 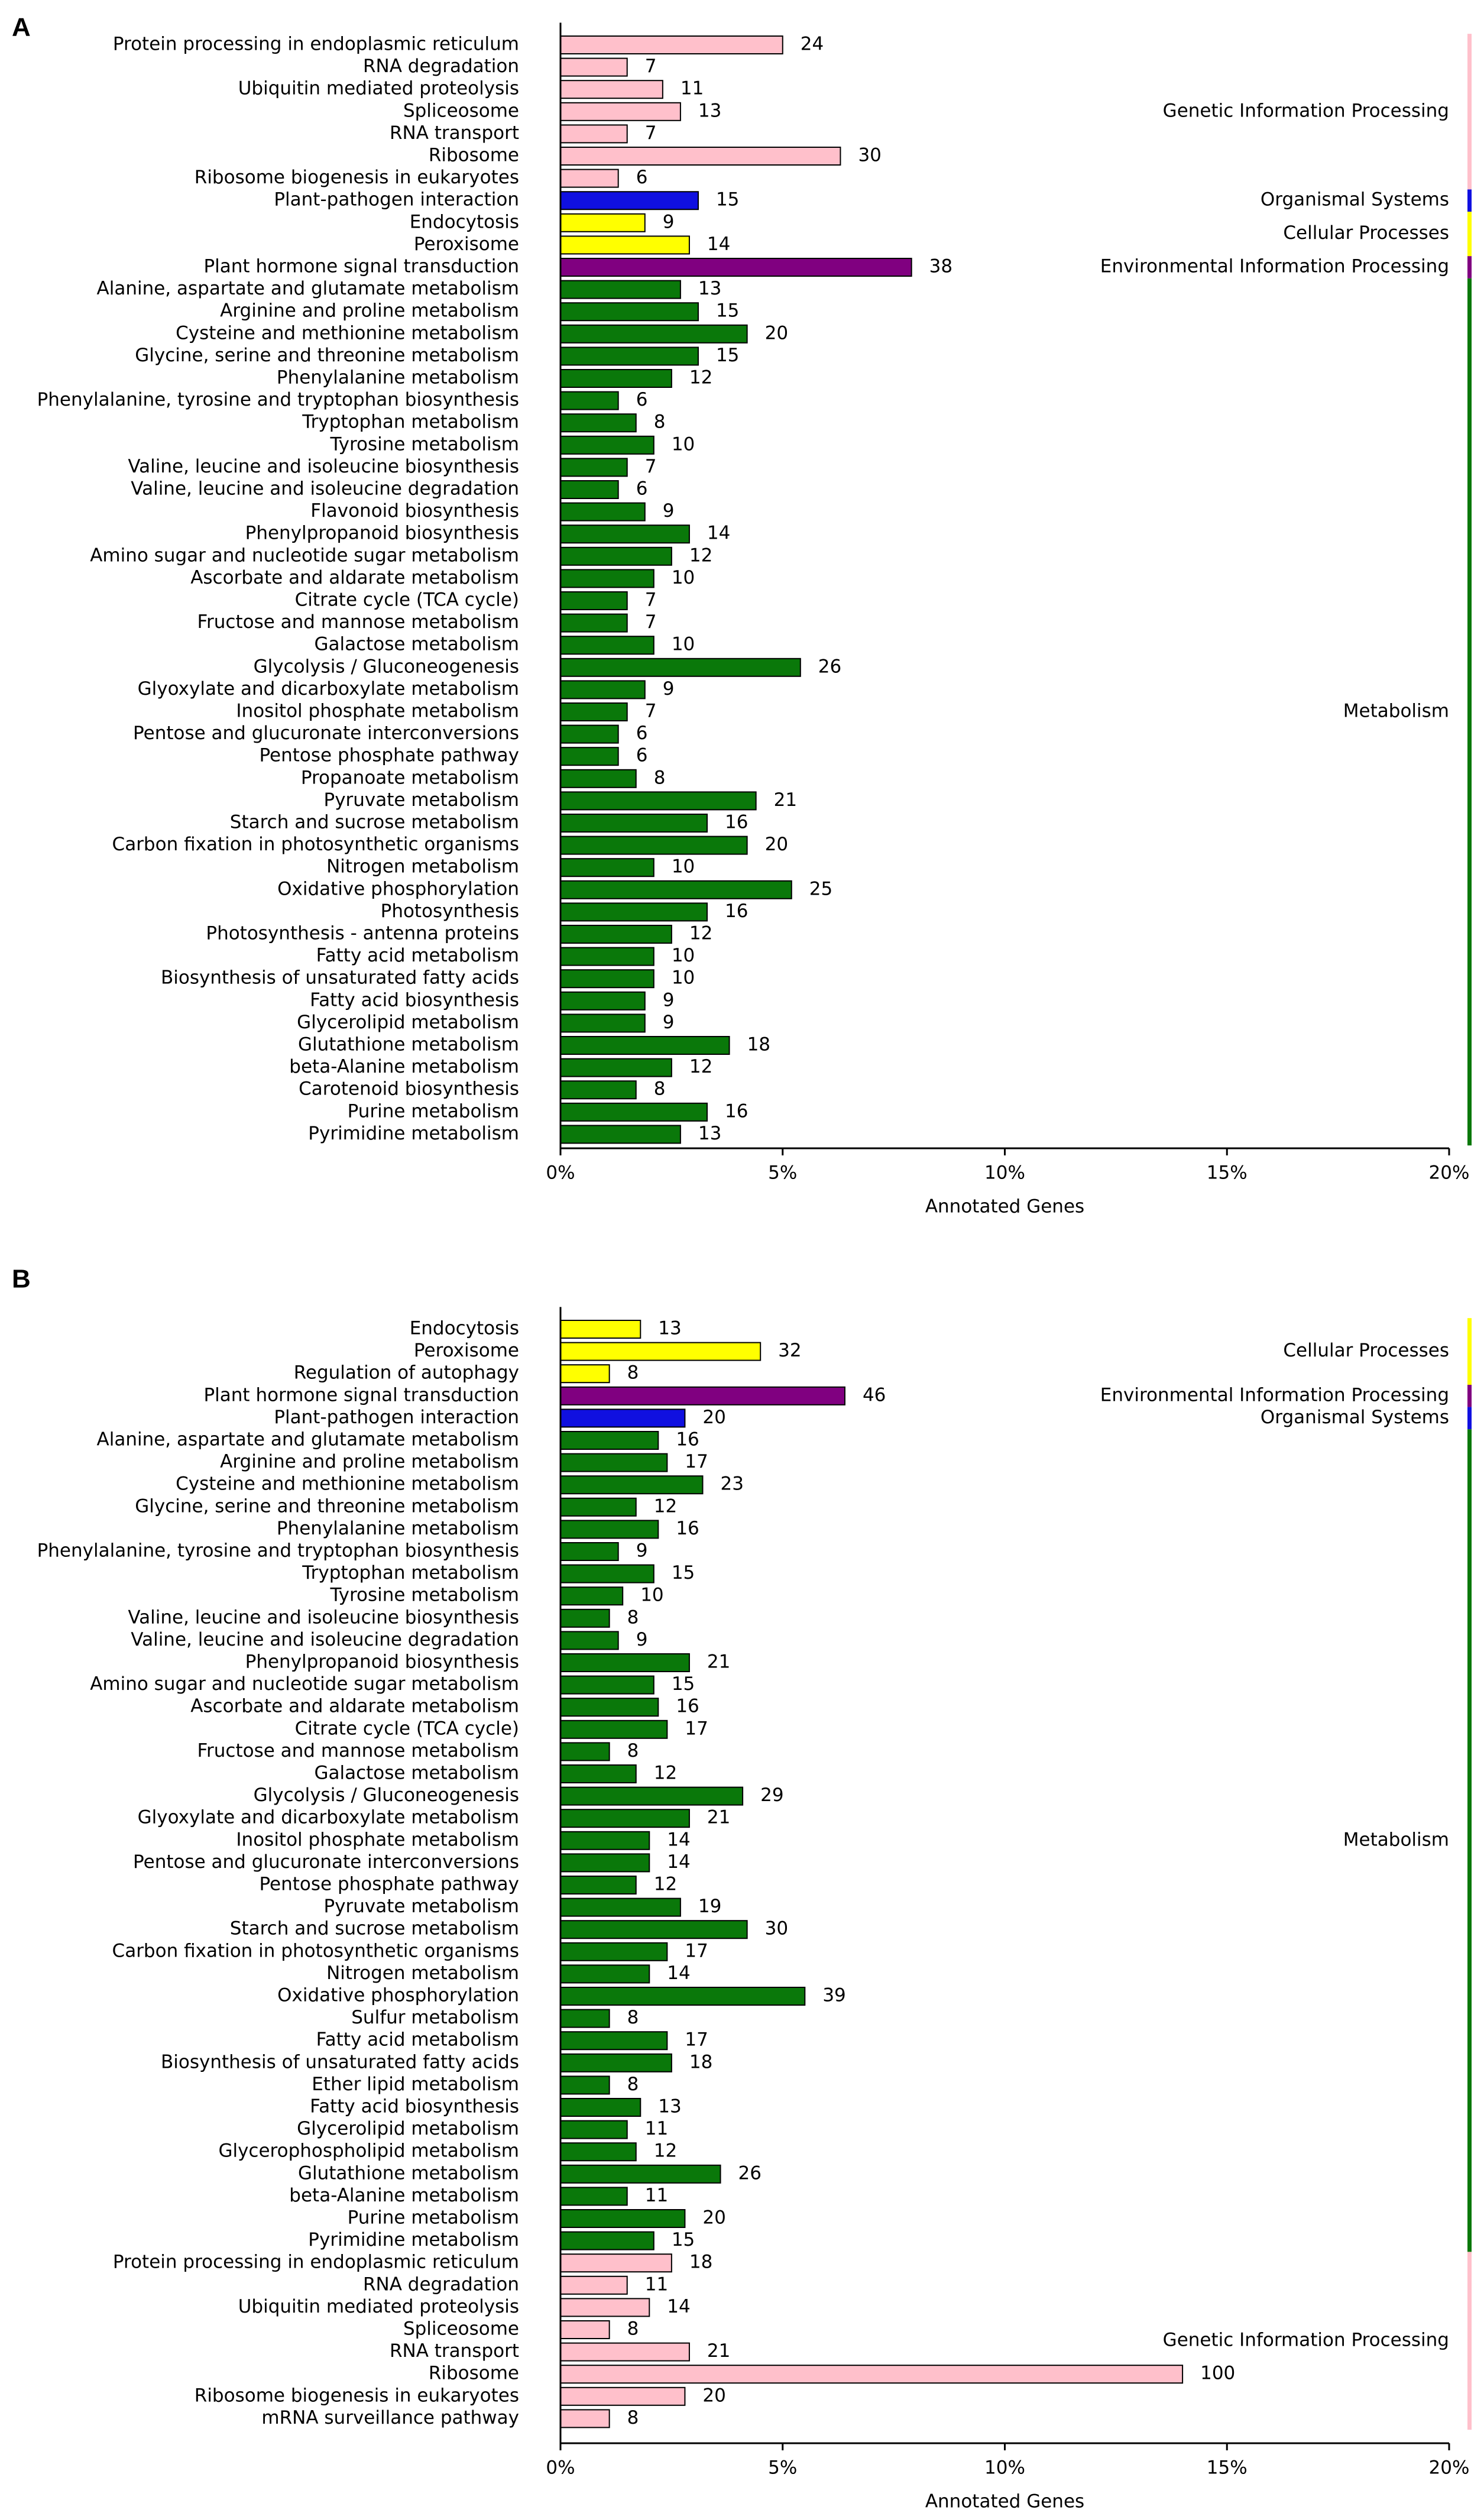 I want to click on value-label: 46, so click(x=874, y=1395).